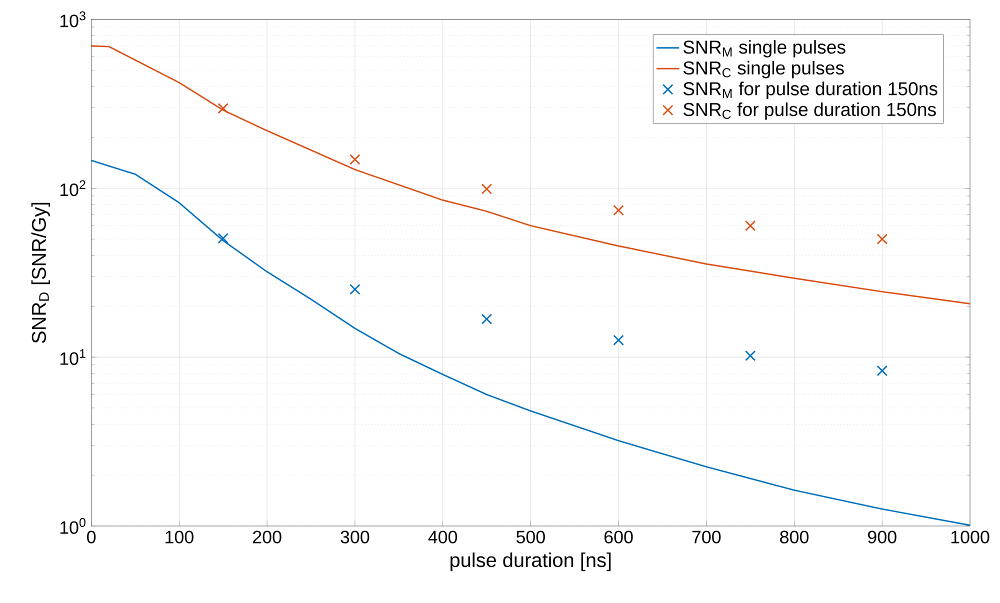 The width and height of the screenshot is (1000, 603). What do you see at coordinates (73, 19) in the screenshot?
I see `y-tick-label: 10$^{3}$` at bounding box center [73, 19].